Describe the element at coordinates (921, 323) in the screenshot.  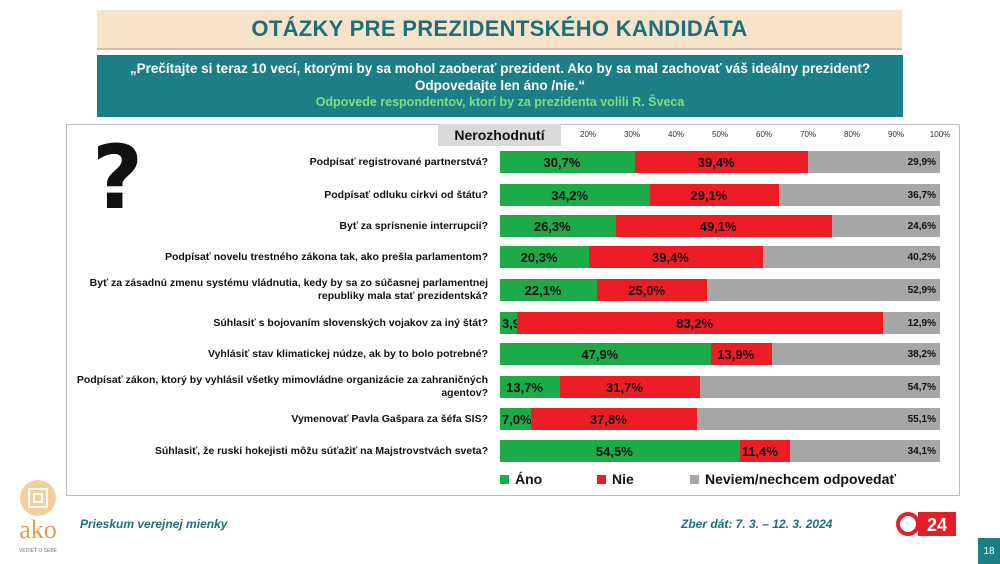
I see `data-label-neviem: 12,9%` at that location.